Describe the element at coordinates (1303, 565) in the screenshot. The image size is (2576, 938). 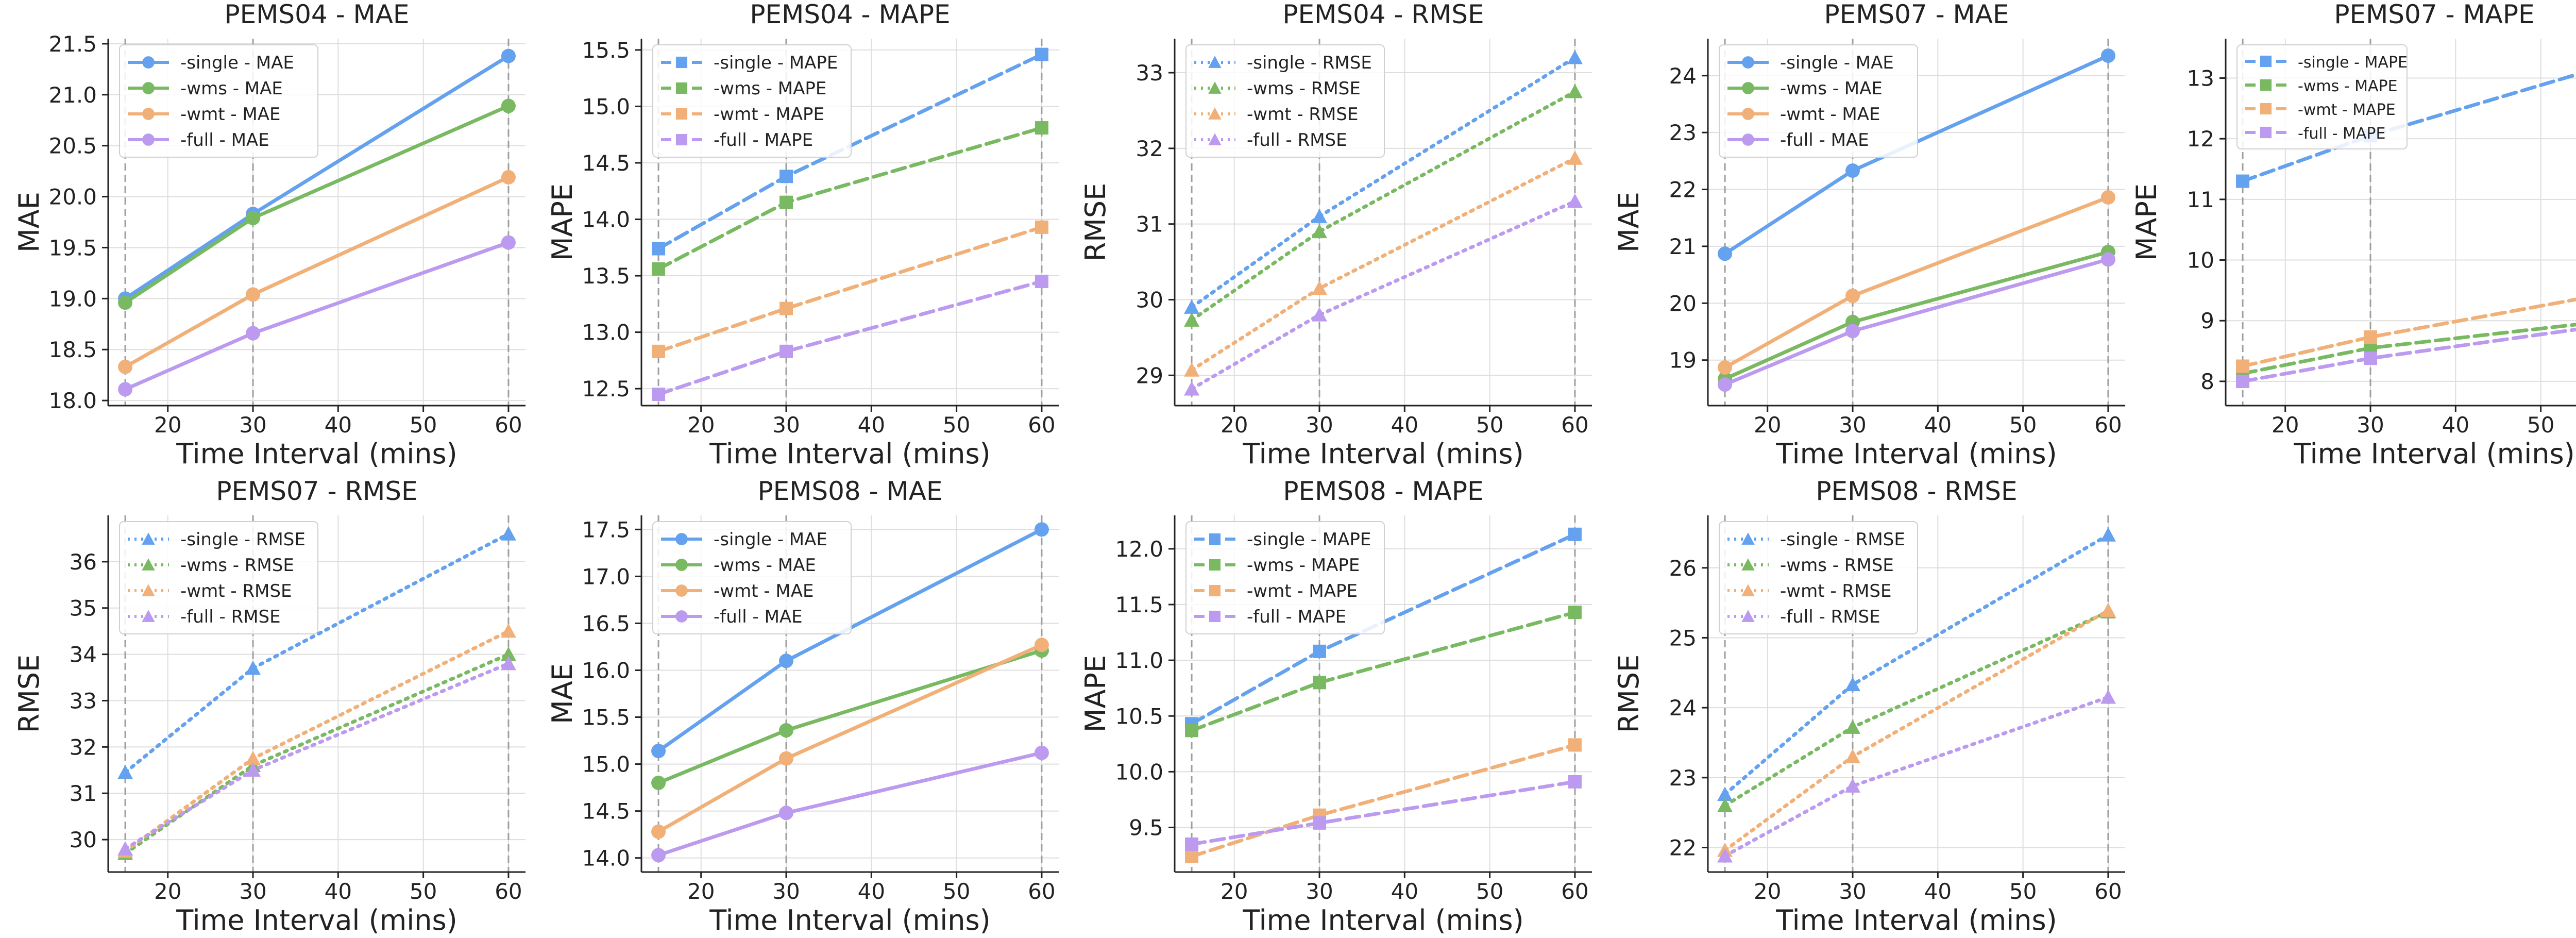
I see `legend-label: -wms - MAPE` at that location.